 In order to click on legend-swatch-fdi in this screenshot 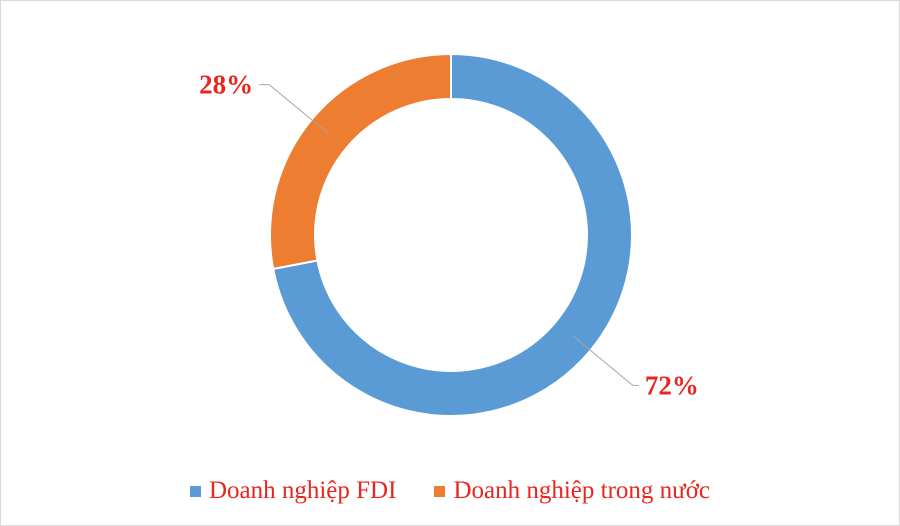, I will do `click(195, 491)`.